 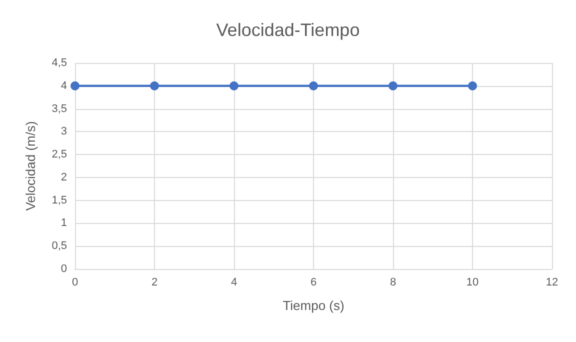 What do you see at coordinates (59, 63) in the screenshot?
I see `y-tick-label: 4,5` at bounding box center [59, 63].